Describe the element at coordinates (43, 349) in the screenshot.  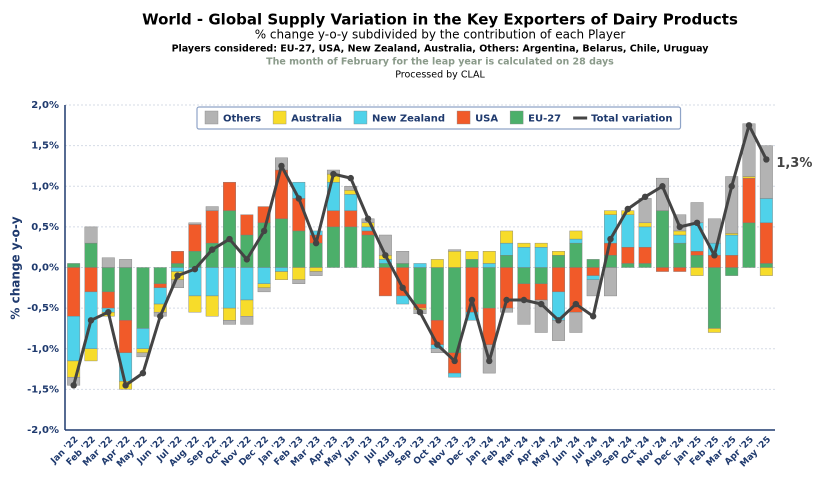
I see `y-tick-label: -1,0%` at that location.